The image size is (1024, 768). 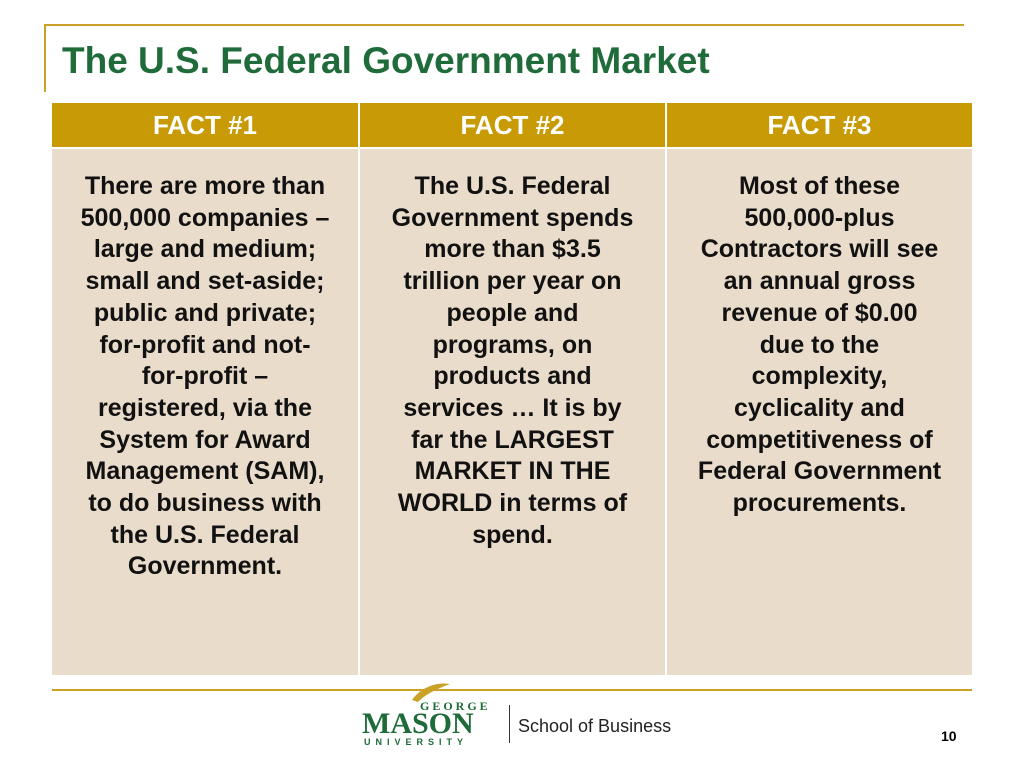 What do you see at coordinates (386, 60) in the screenshot?
I see `slide-title: The U.S. Federal Government Market` at bounding box center [386, 60].